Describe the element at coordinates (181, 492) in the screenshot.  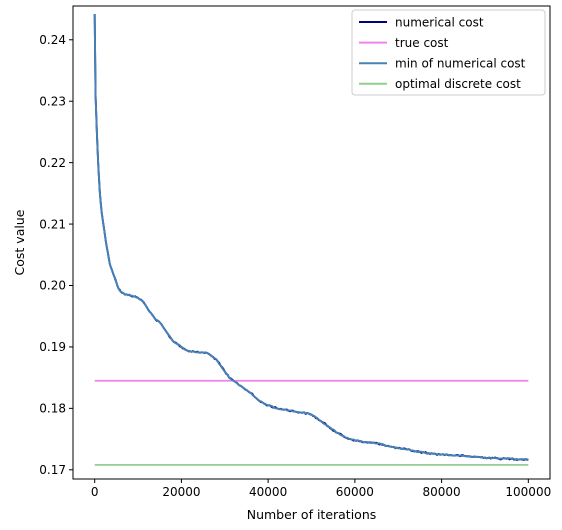
I see `x-tick-label: 20000` at that location.